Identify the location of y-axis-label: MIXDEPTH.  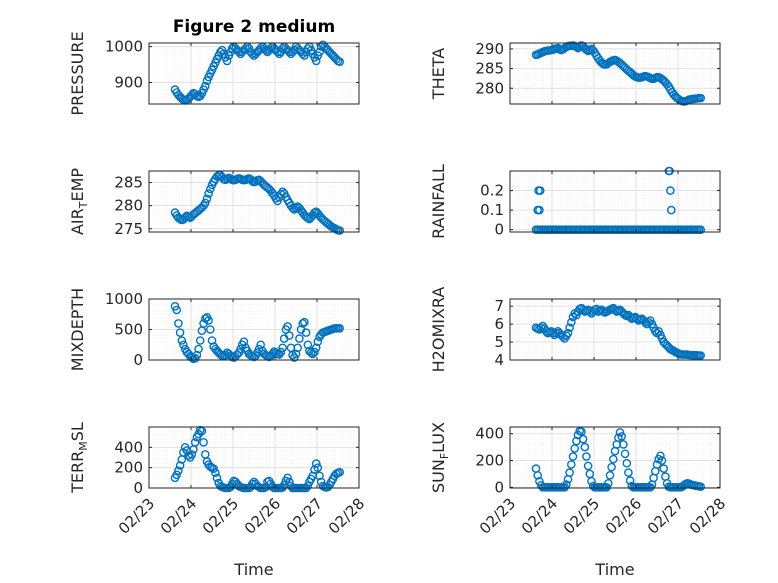
(77, 329).